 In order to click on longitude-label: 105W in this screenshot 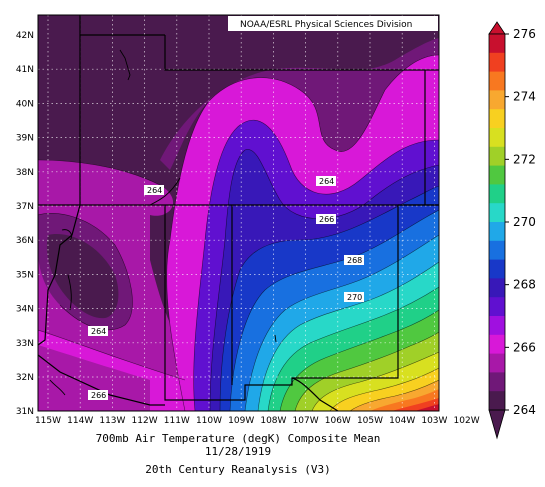, I will do `click(370, 421)`.